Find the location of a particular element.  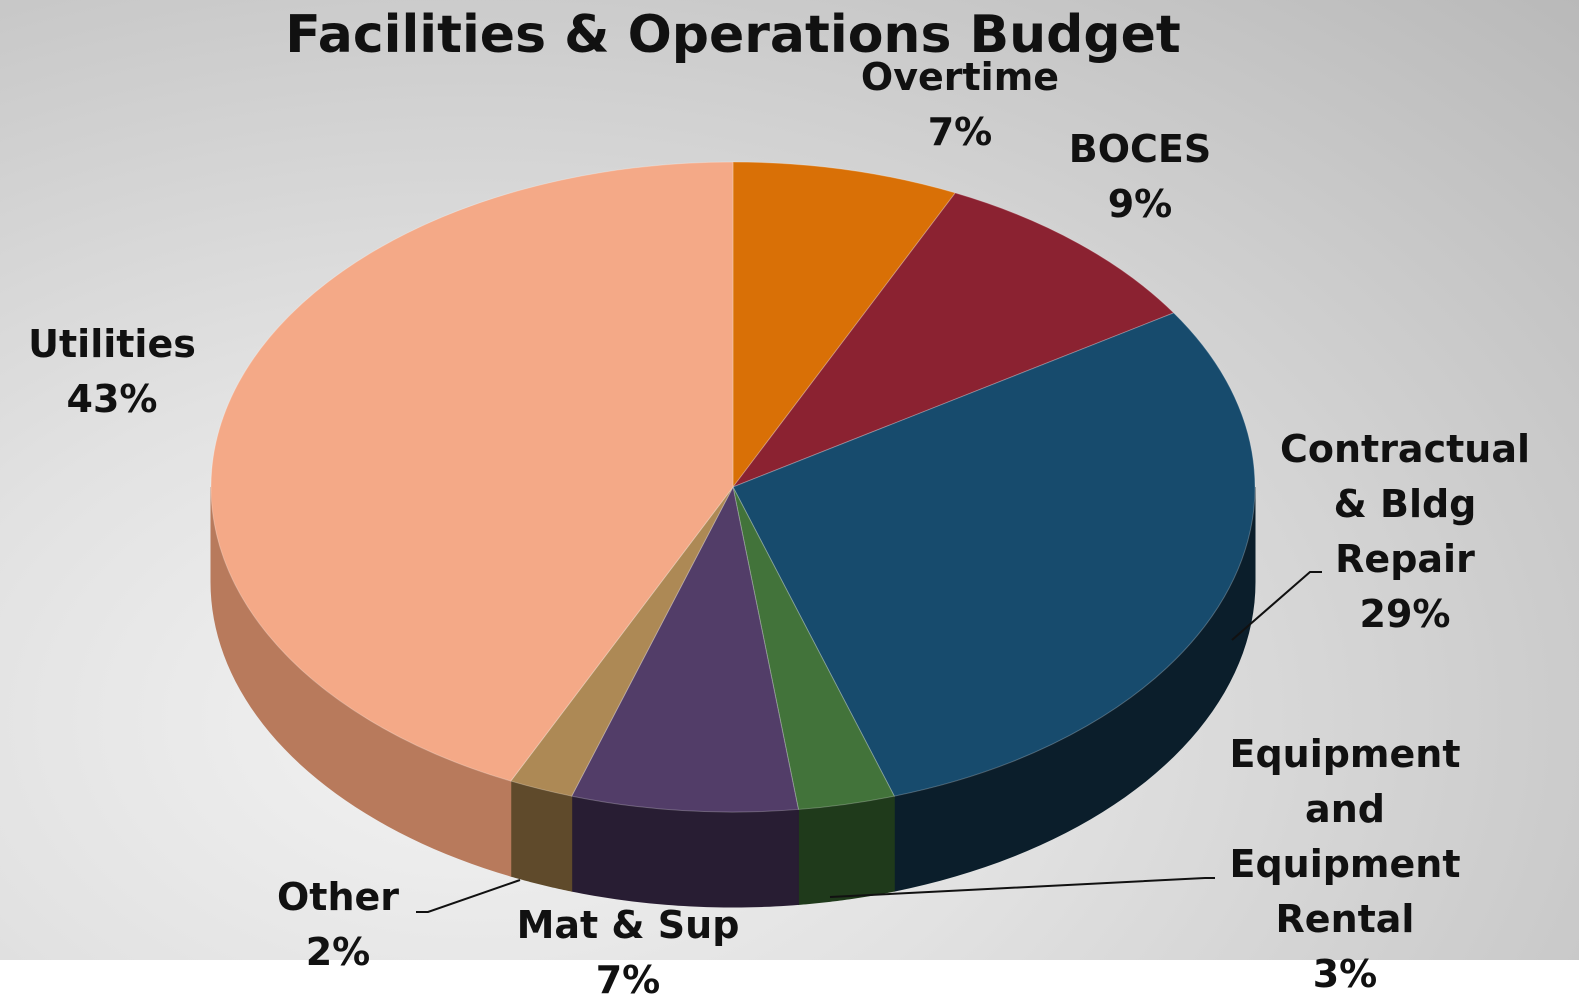

category-label-other: Other is located at coordinates (338, 897).